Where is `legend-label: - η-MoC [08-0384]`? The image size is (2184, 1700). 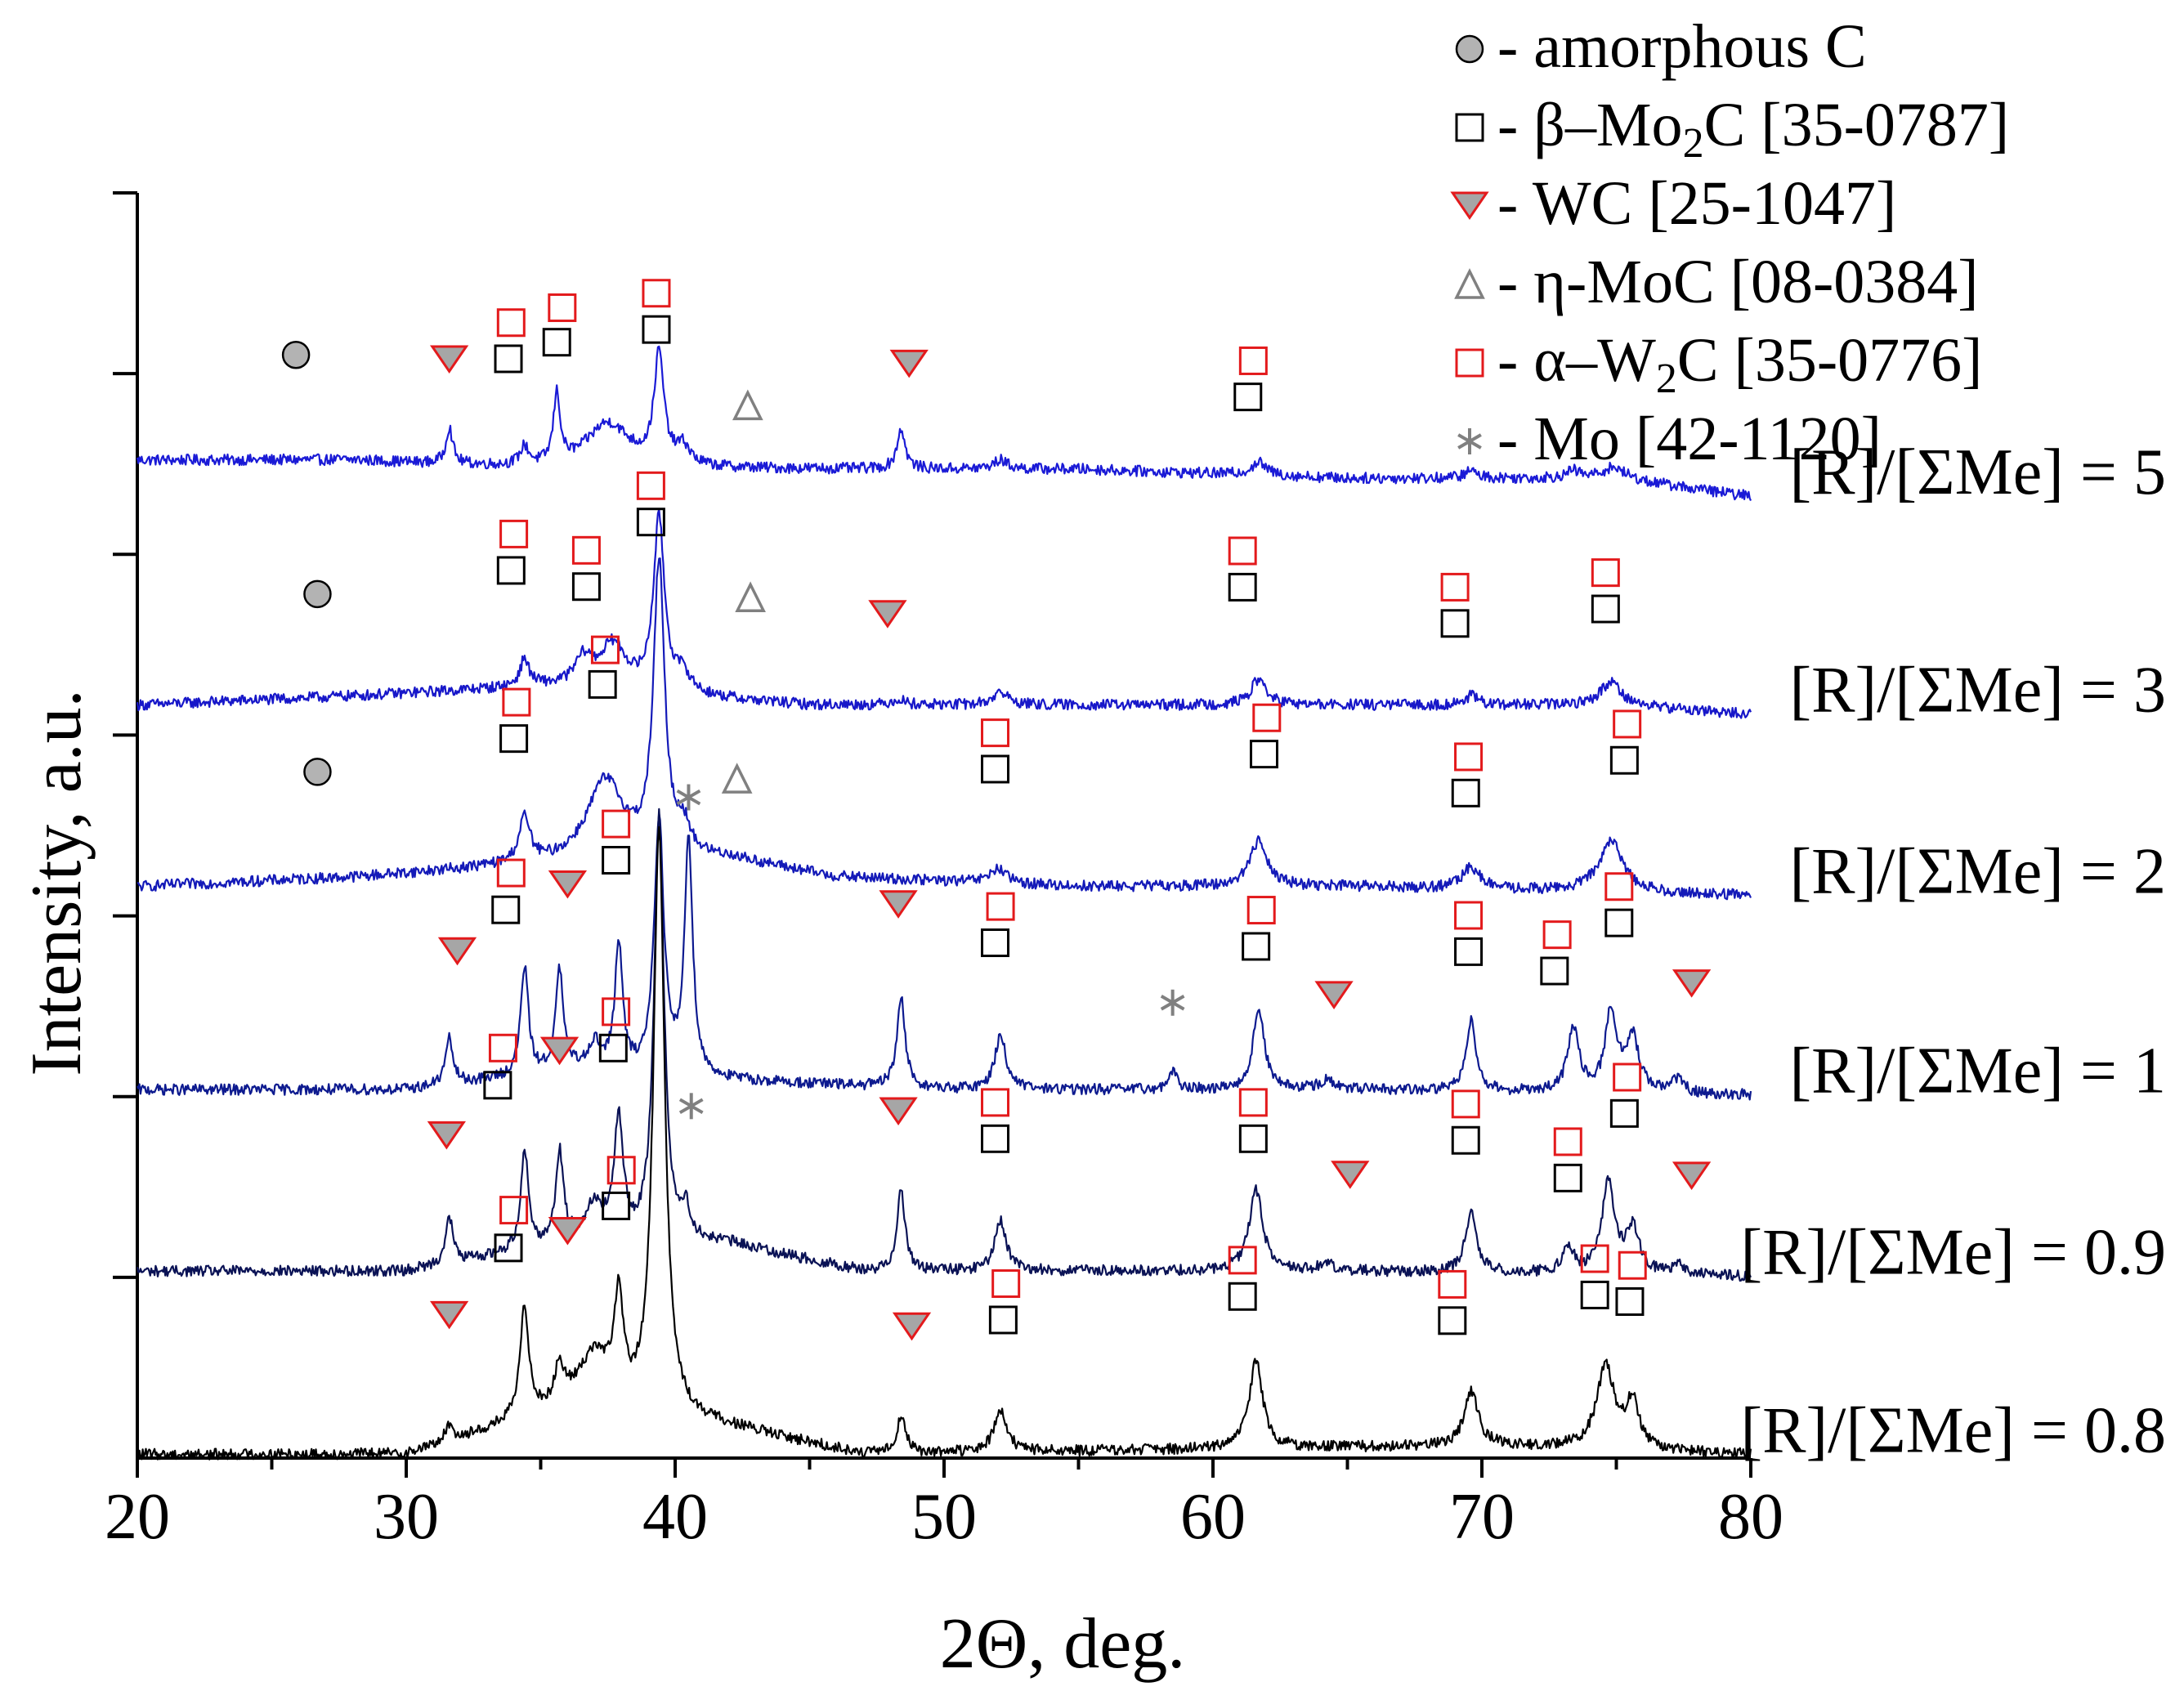
legend-label: - η-MoC [08-0384] is located at coordinates (1738, 282).